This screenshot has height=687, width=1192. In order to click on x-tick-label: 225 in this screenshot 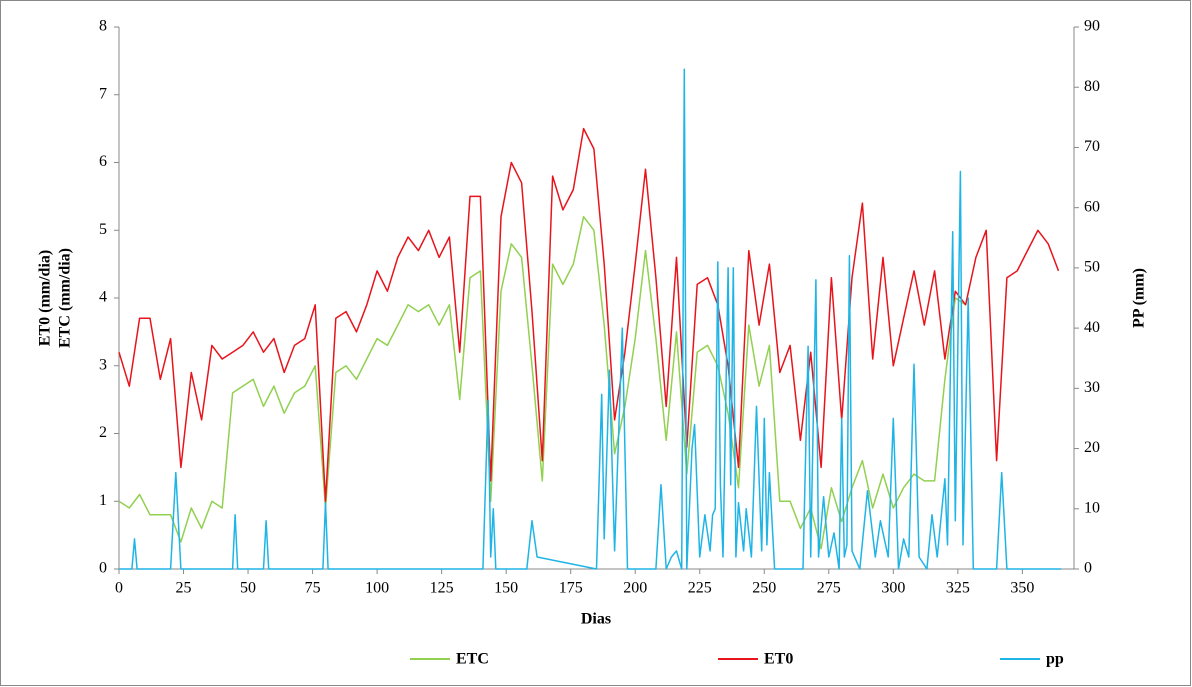, I will do `click(700, 588)`.